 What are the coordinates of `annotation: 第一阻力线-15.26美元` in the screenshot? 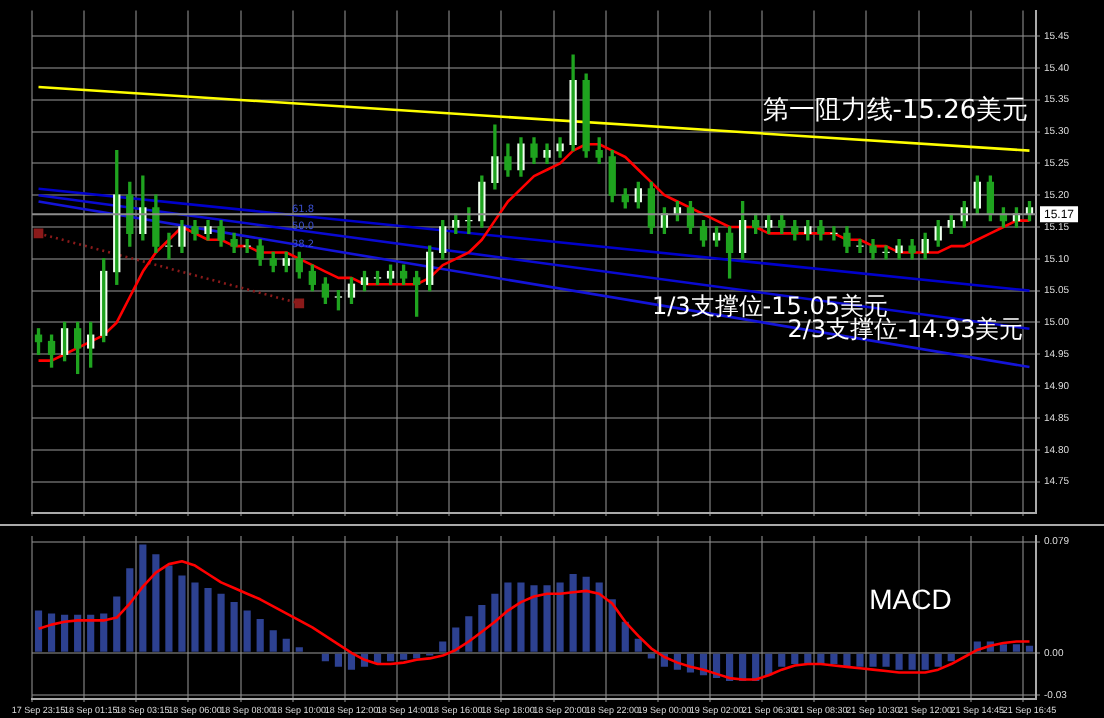 It's located at (895, 109).